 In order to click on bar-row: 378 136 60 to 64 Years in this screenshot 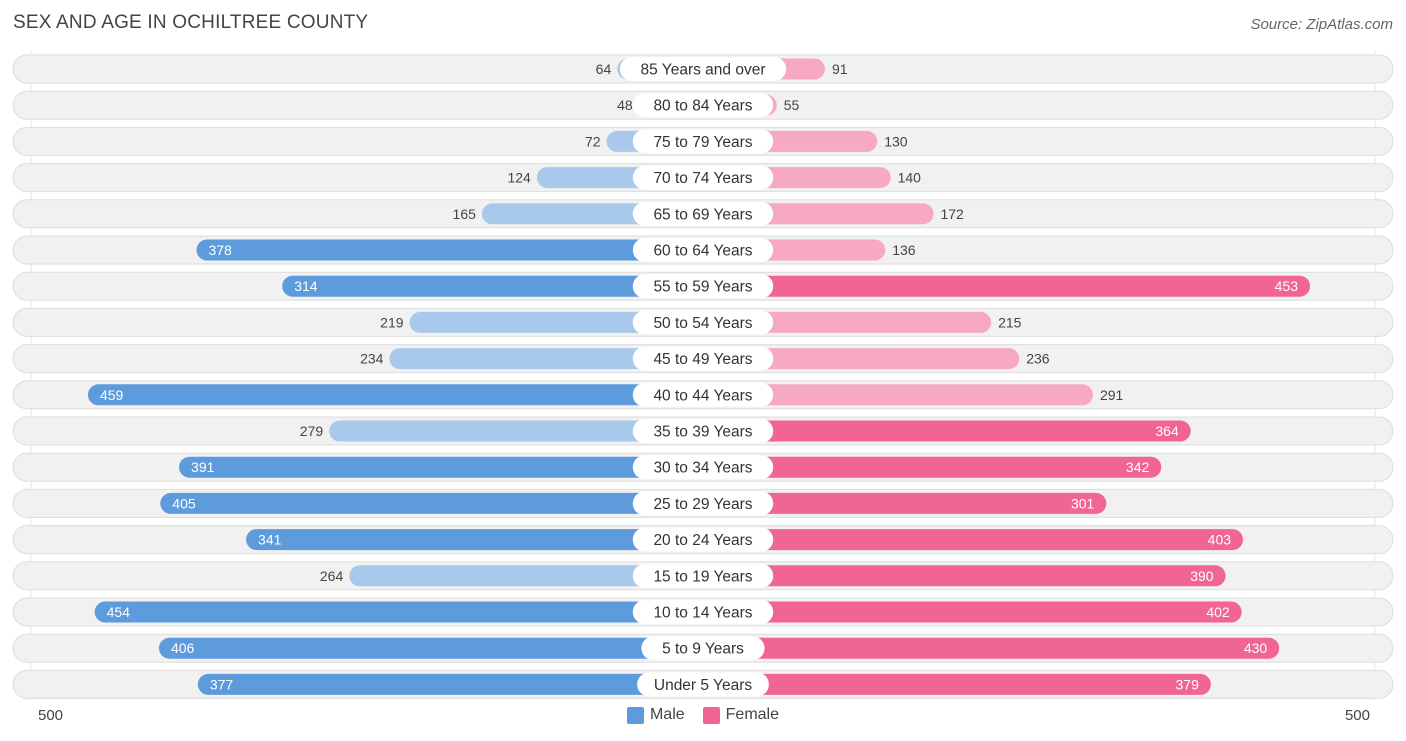, I will do `click(703, 250)`.